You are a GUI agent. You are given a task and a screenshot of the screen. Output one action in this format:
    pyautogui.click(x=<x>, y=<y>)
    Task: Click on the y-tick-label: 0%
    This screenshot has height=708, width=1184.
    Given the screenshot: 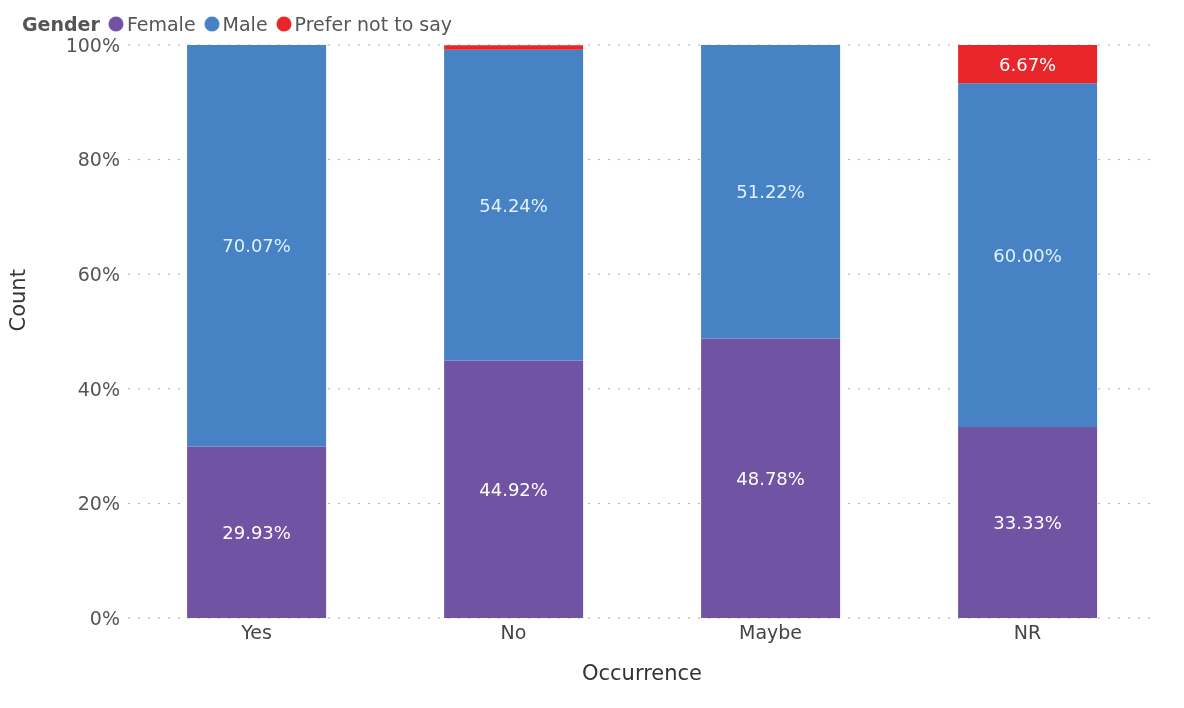 What is the action you would take?
    pyautogui.click(x=104, y=617)
    